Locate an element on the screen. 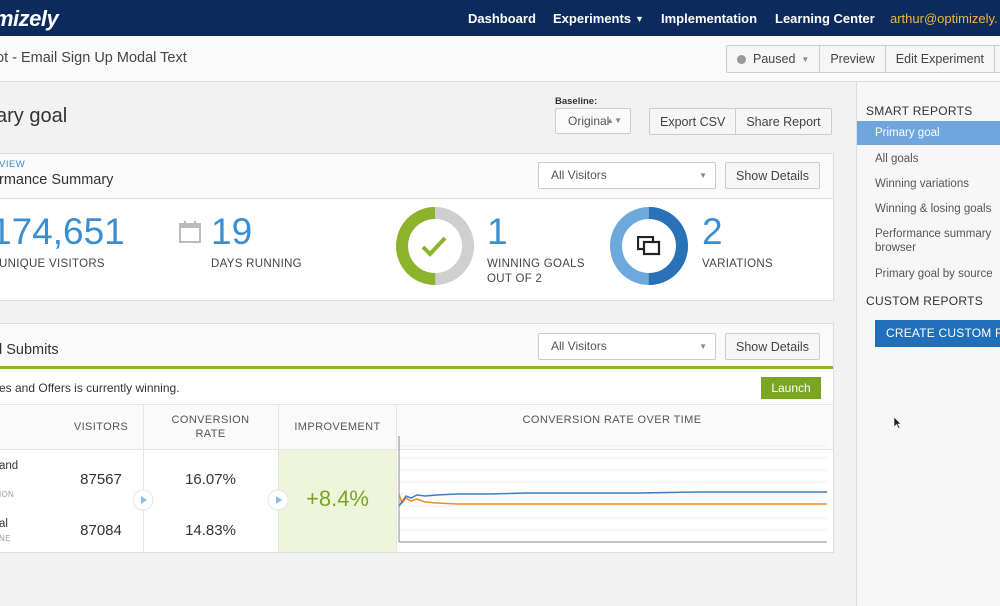 This screenshot has height=606, width=1000. nav-dashboard: Dashboard is located at coordinates (502, 18).